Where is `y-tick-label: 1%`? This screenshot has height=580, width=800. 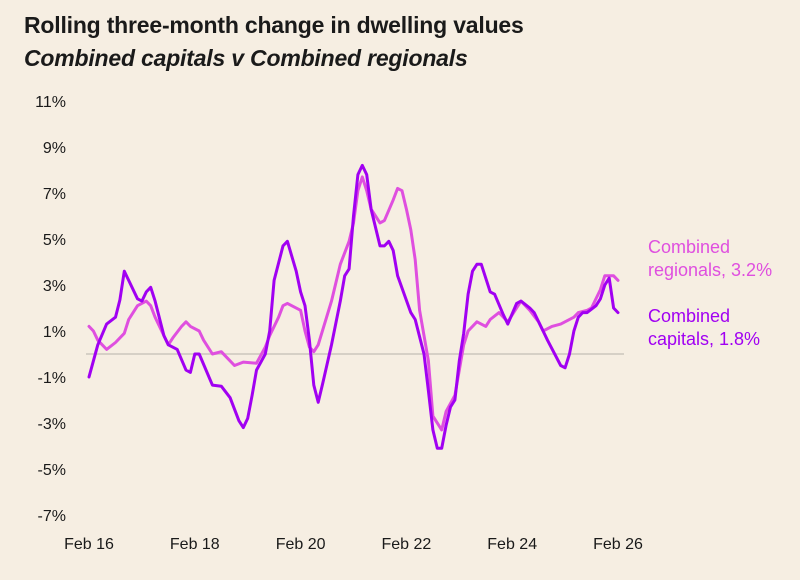 y-tick-label: 1% is located at coordinates (54, 332).